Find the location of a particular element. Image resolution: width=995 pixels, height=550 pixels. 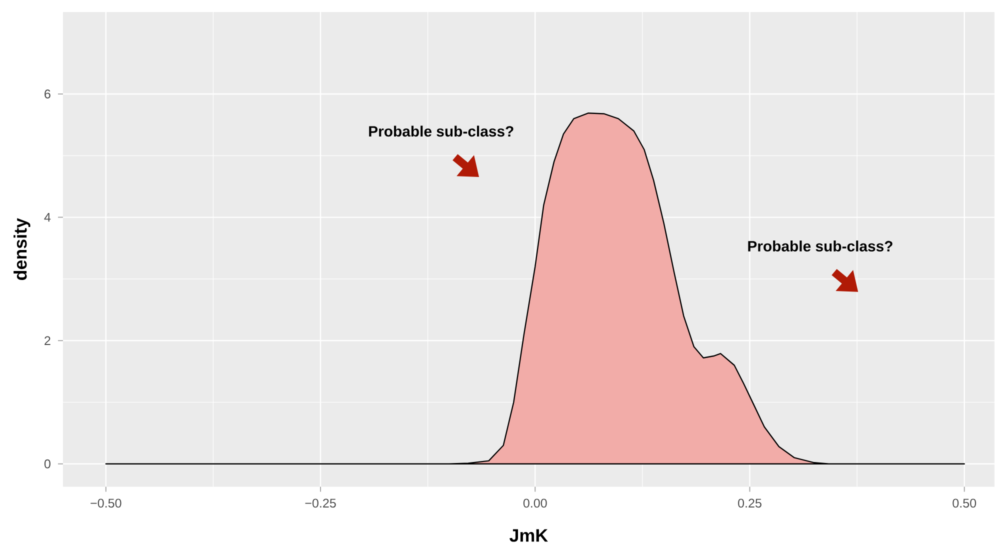

y-tick-label: 2 is located at coordinates (47, 341).